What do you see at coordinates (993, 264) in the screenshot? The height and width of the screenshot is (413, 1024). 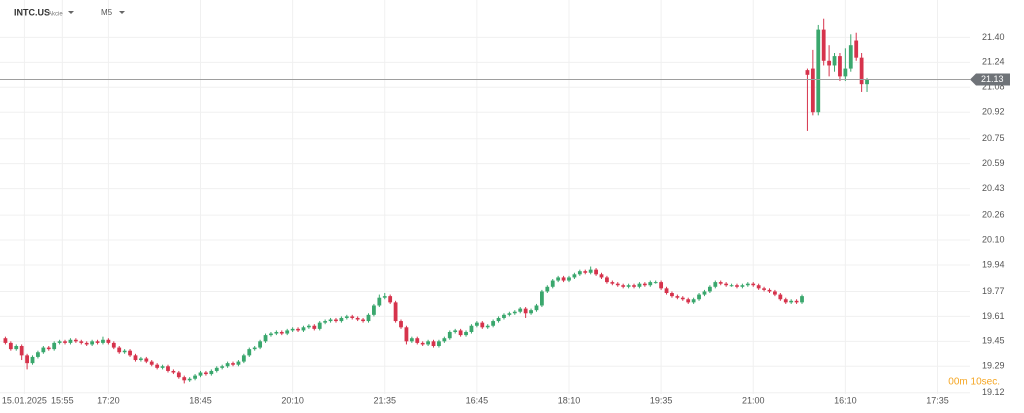 I see `y-tick-label: 19.94` at bounding box center [993, 264].